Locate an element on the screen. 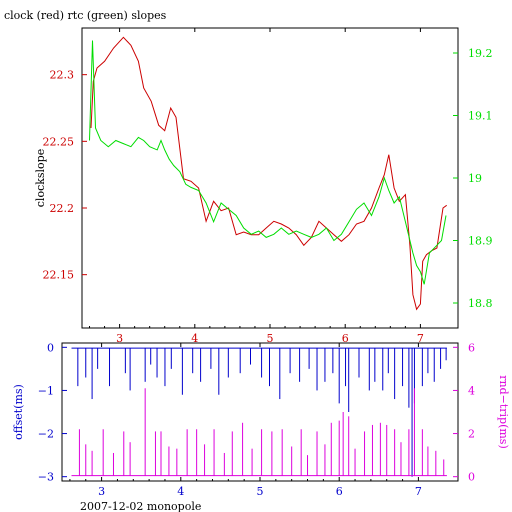 The height and width of the screenshot is (512, 512). right-axis-ticks: 19.2 19.1 19 18.9 18.8 is located at coordinates (473, 178).